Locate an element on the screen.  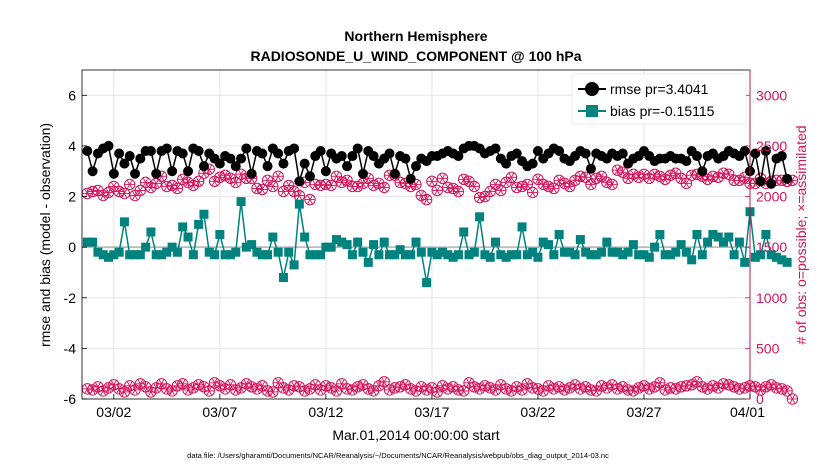
legend-rmse-marker is located at coordinates (592, 89).